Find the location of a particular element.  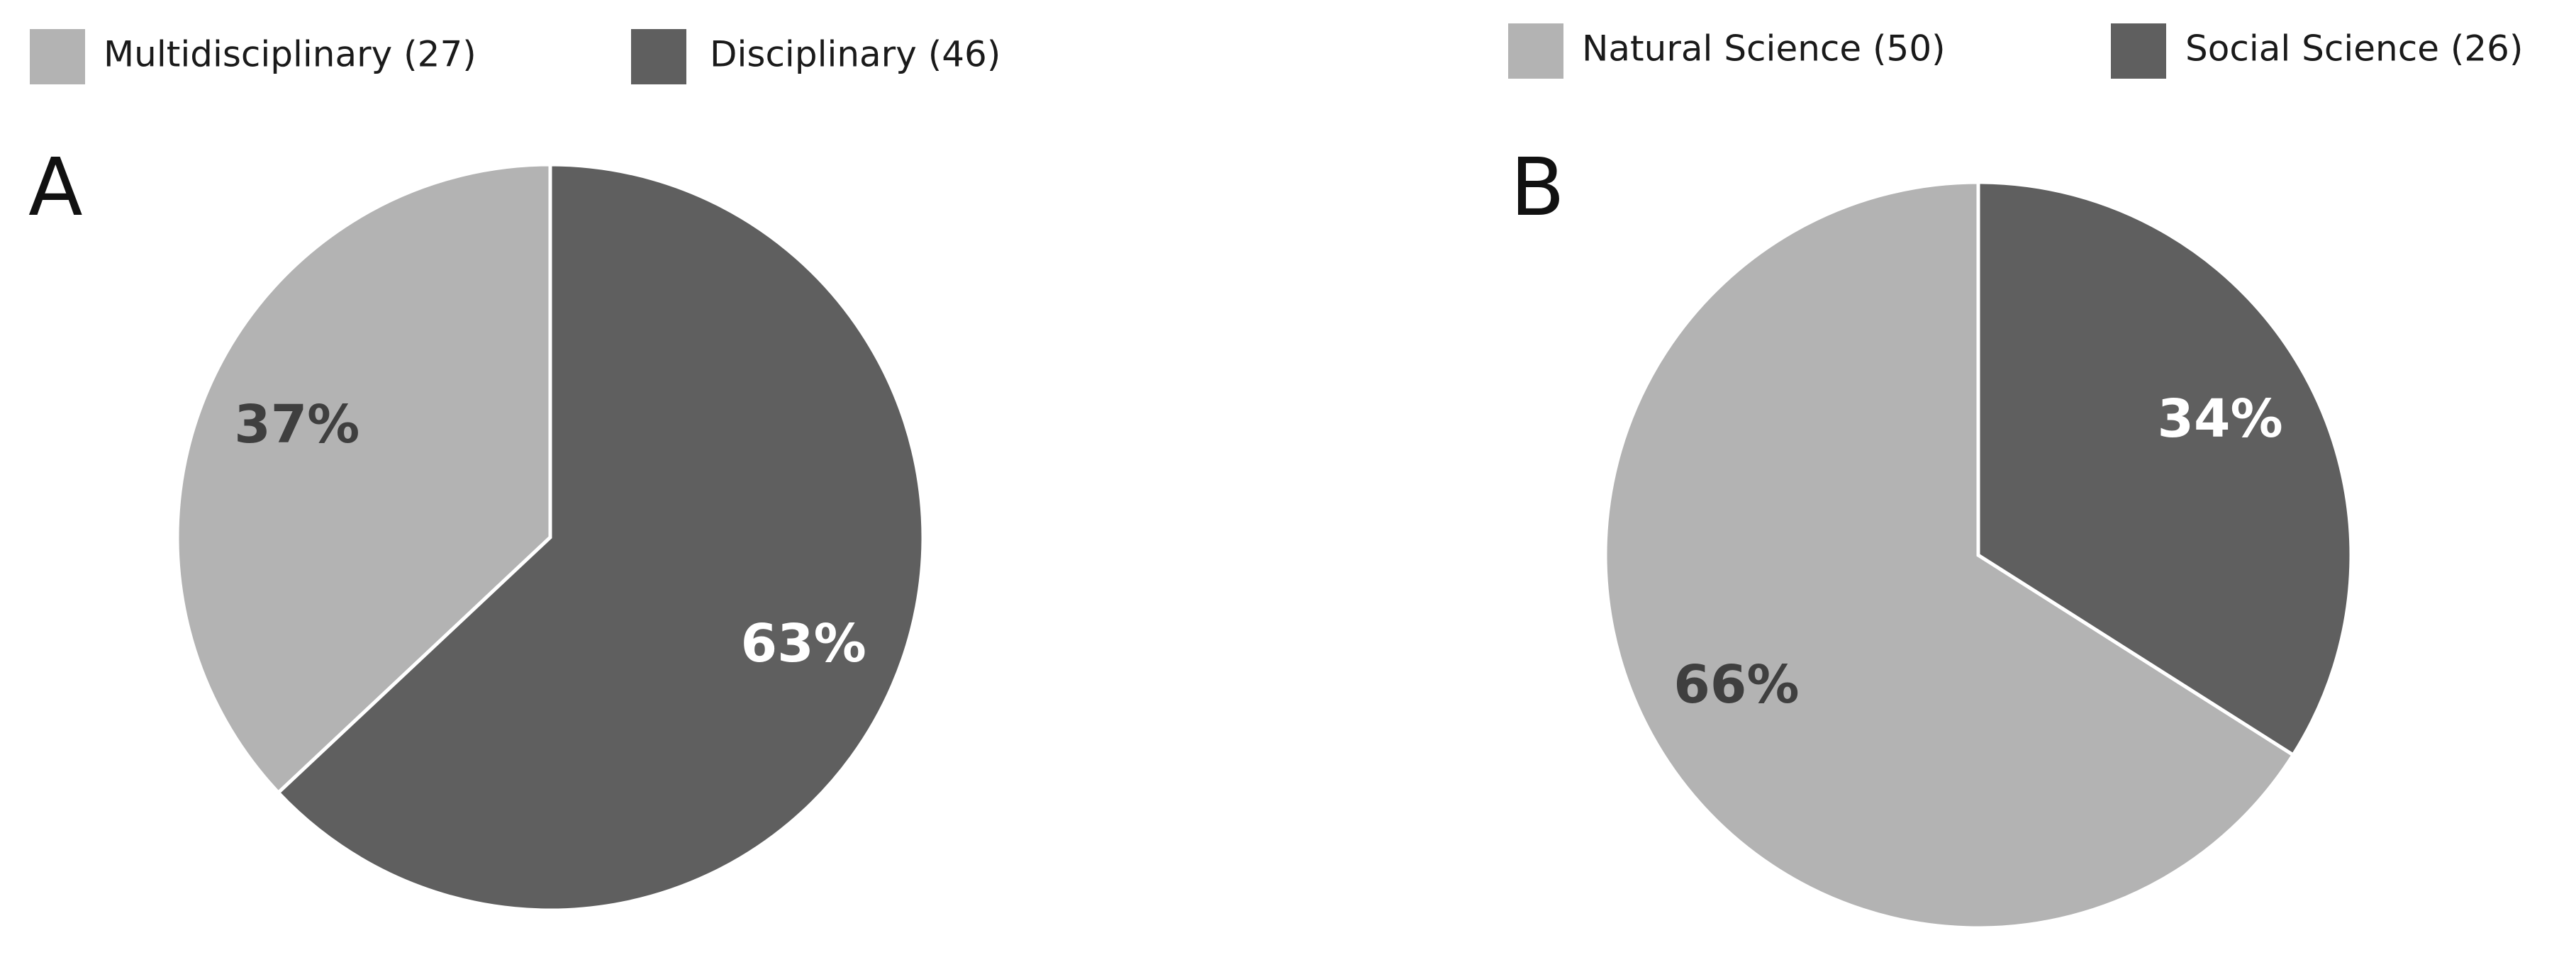

panel-label: A is located at coordinates (55, 188).